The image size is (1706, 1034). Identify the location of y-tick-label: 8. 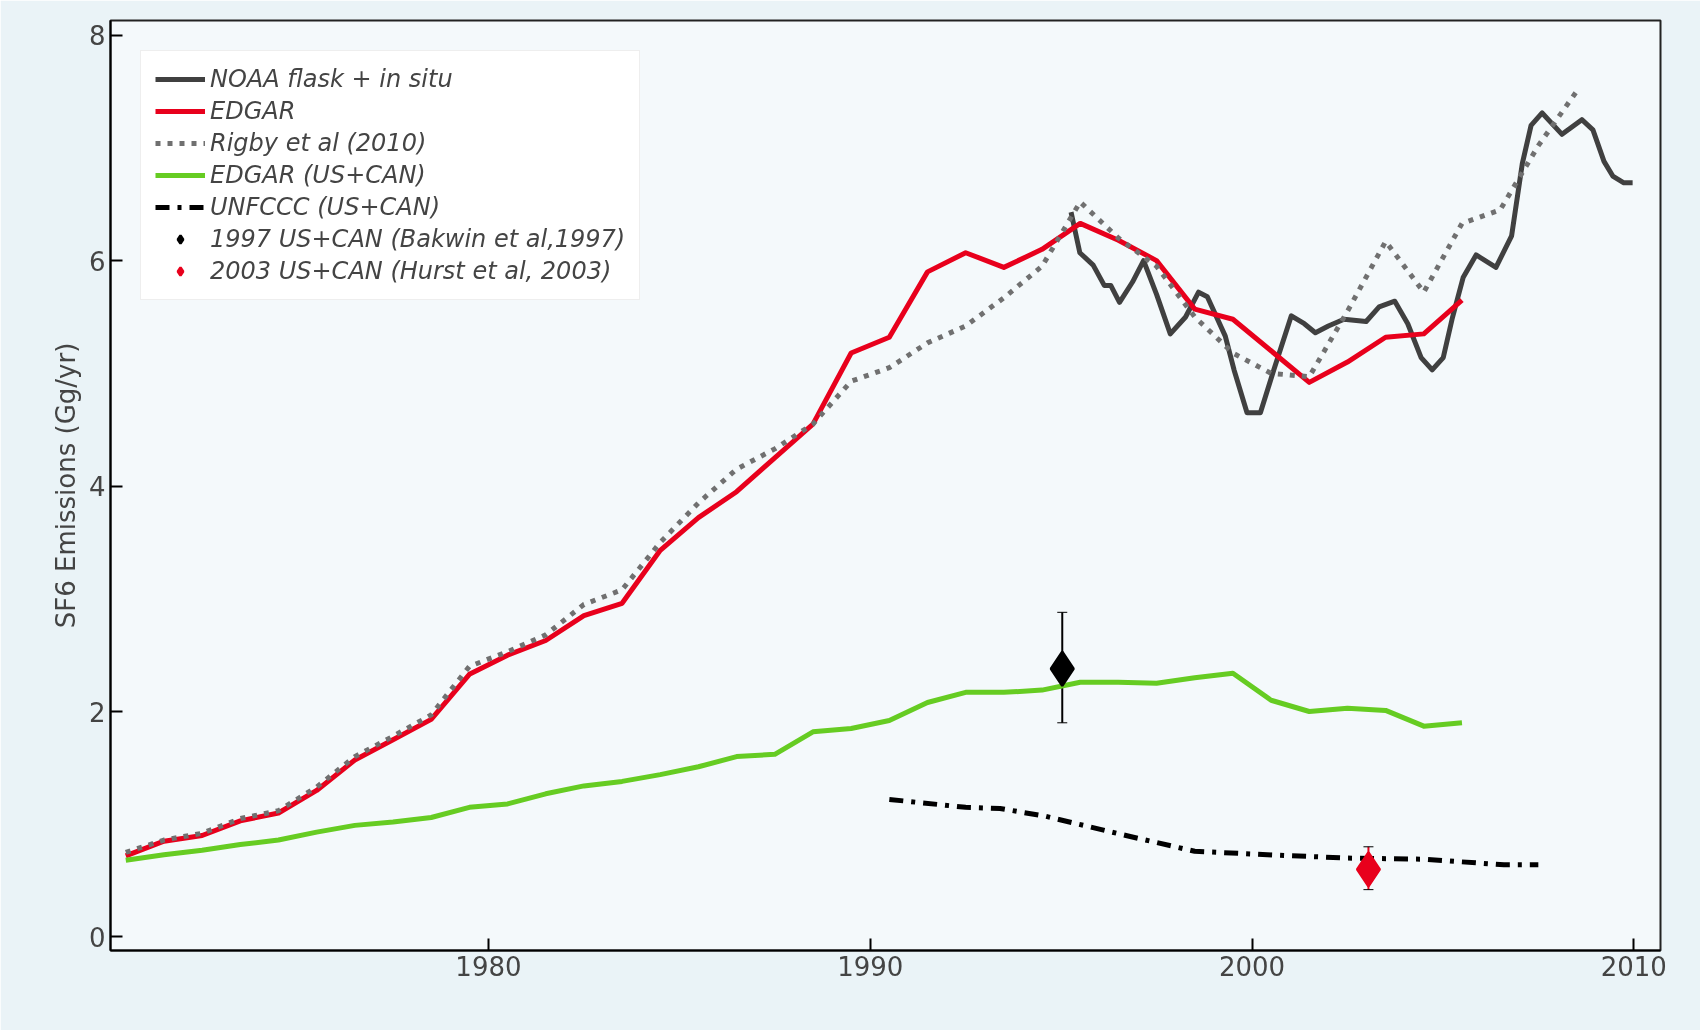
(97, 36).